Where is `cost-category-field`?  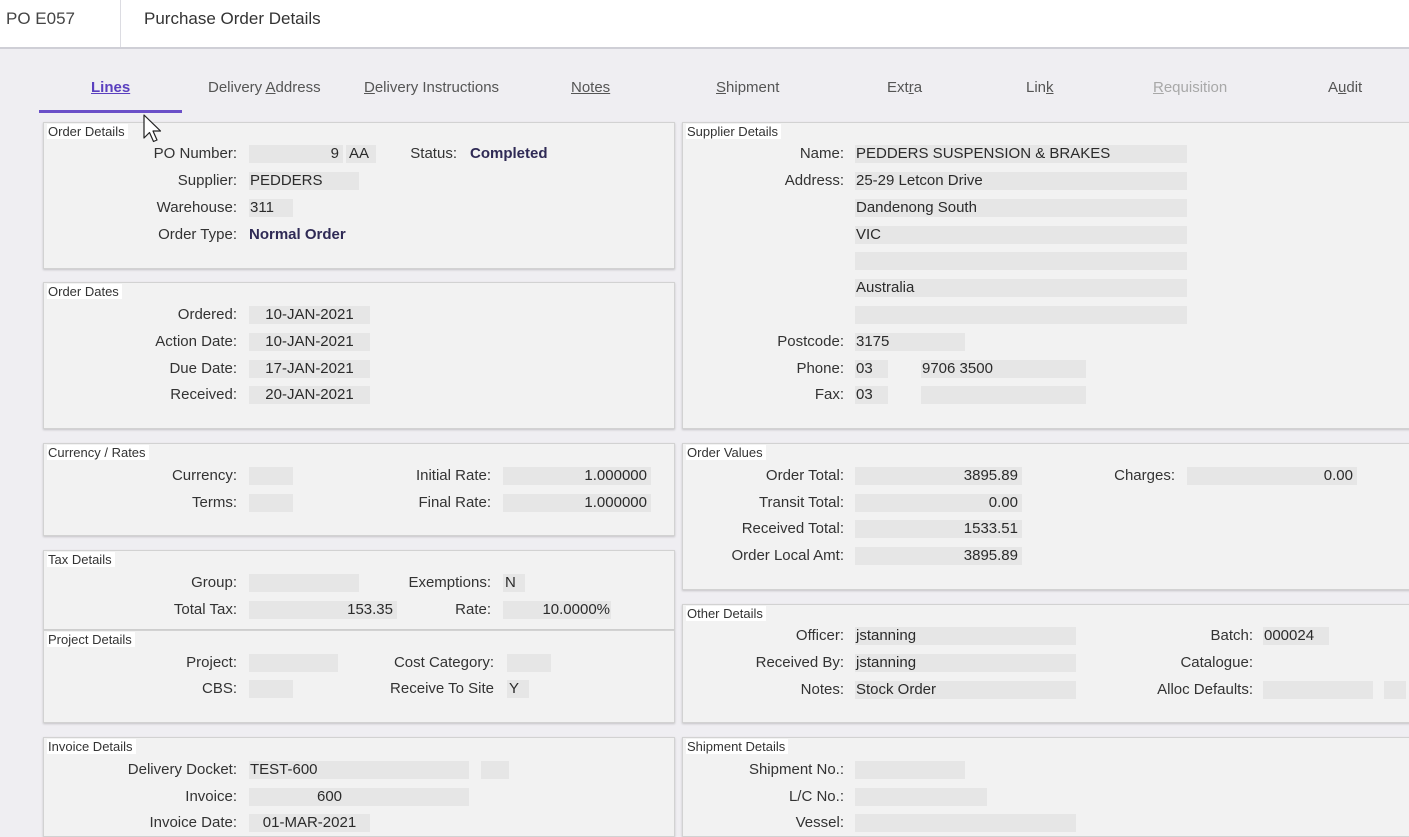 cost-category-field is located at coordinates (529, 663).